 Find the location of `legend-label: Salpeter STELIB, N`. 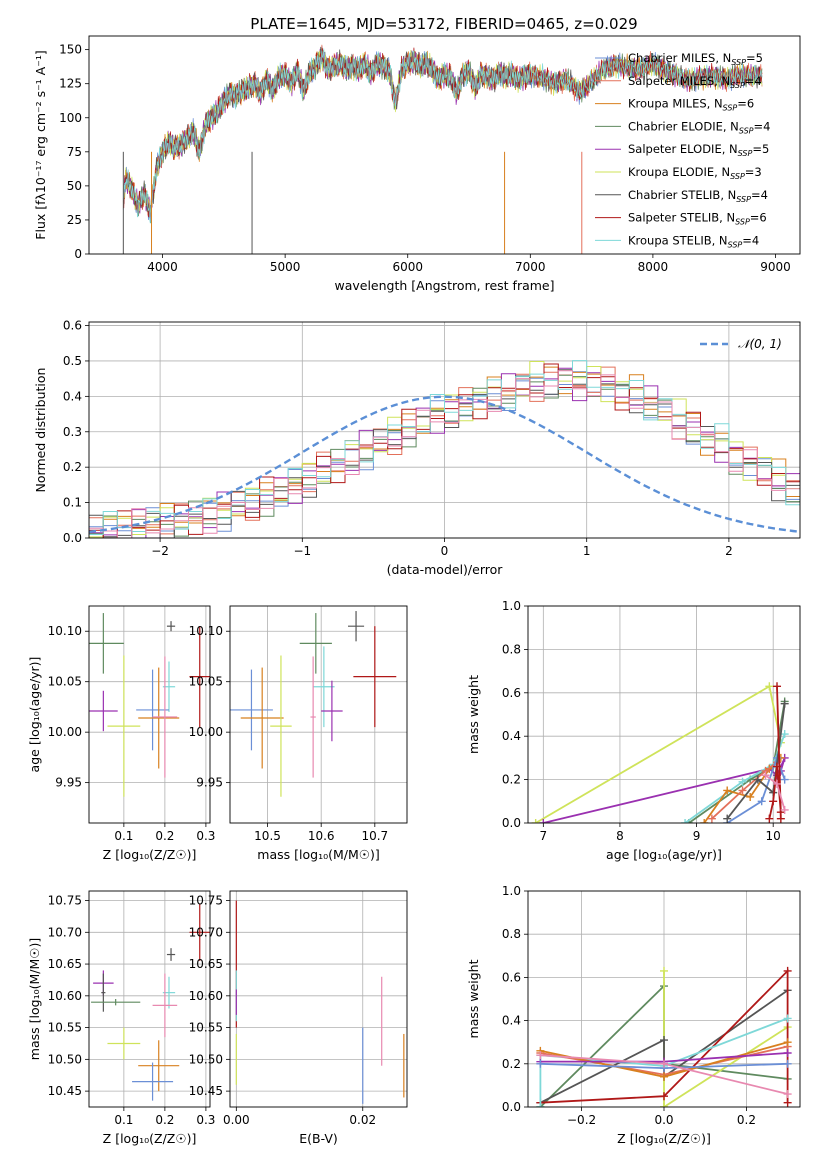

legend-label: Salpeter STELIB, N is located at coordinates (681, 218).